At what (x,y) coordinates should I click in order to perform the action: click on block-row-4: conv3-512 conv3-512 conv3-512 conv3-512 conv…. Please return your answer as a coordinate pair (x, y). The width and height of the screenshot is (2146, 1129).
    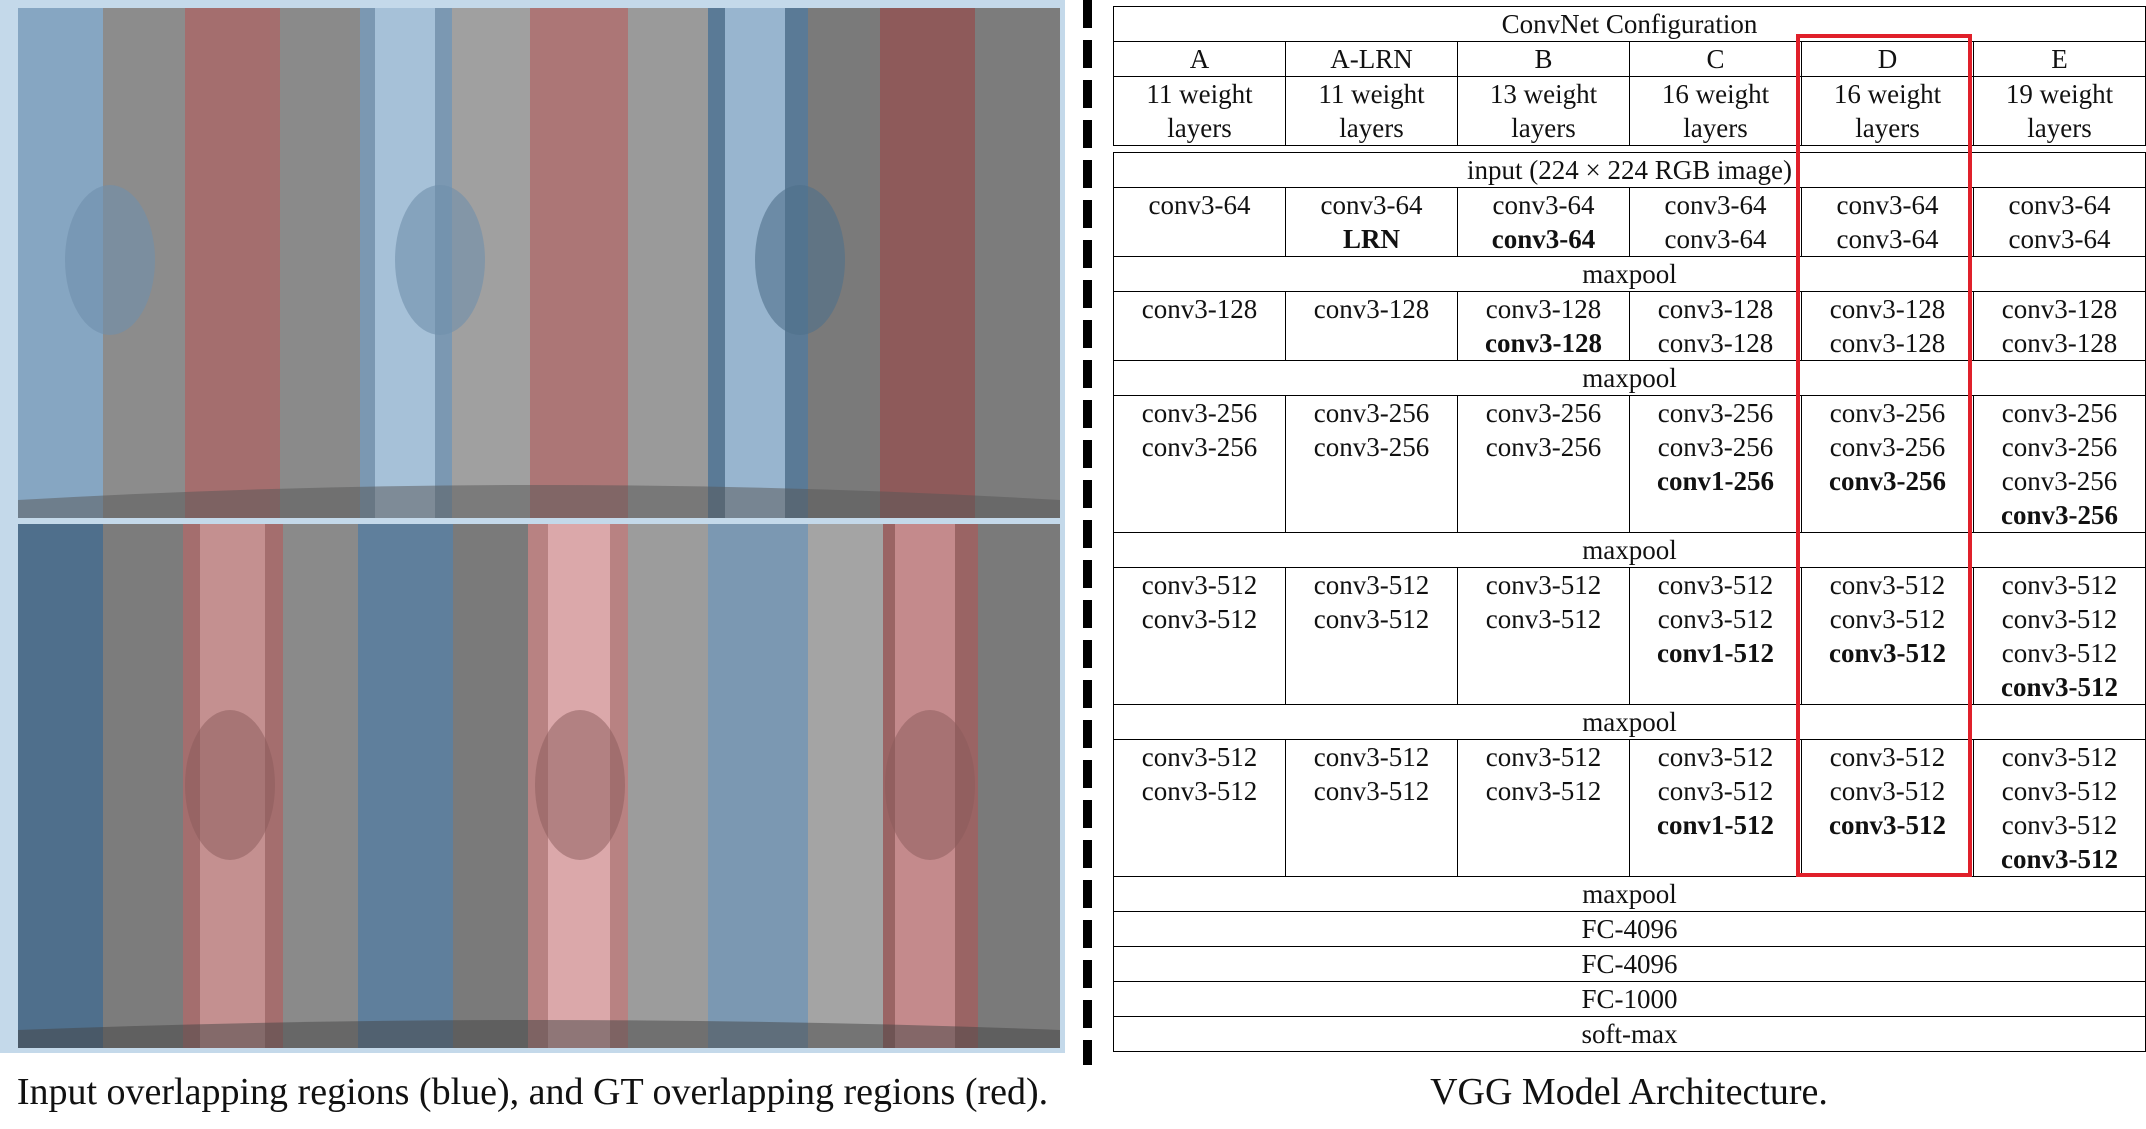
    Looking at the image, I should click on (1629, 636).